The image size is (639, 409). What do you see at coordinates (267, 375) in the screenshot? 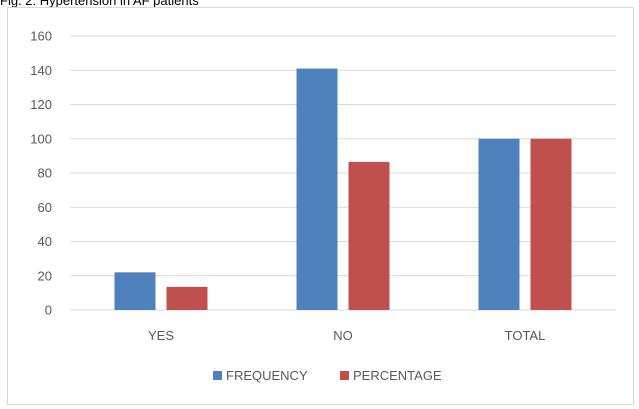
I see `legend-label-frequency: FREQUENCY` at bounding box center [267, 375].